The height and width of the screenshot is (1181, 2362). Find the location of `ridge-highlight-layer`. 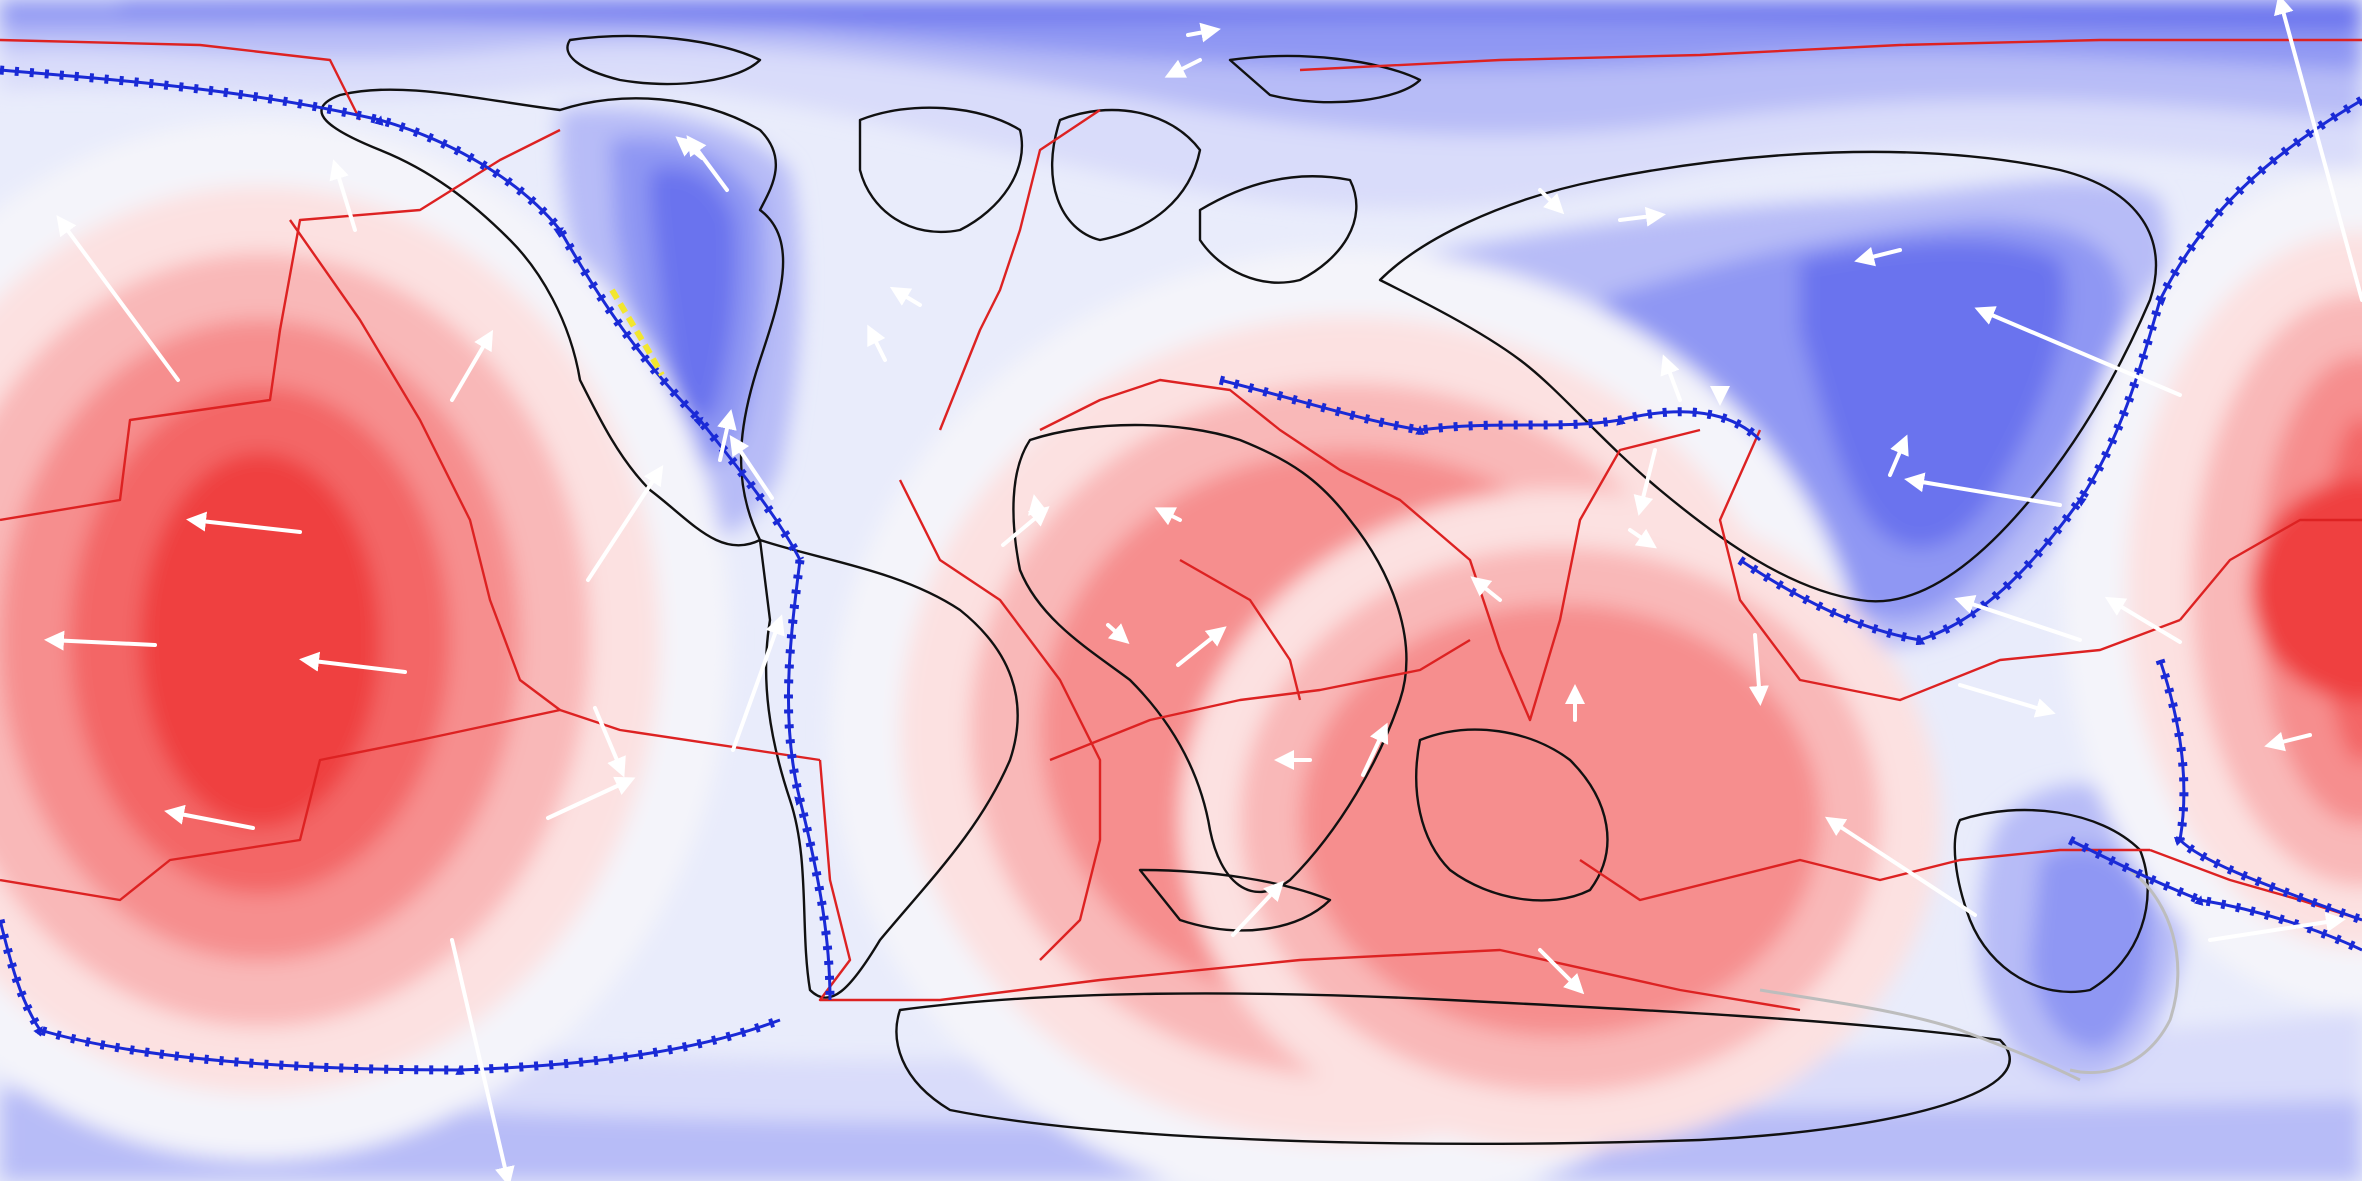

ridge-highlight-layer is located at coordinates (637, 332).